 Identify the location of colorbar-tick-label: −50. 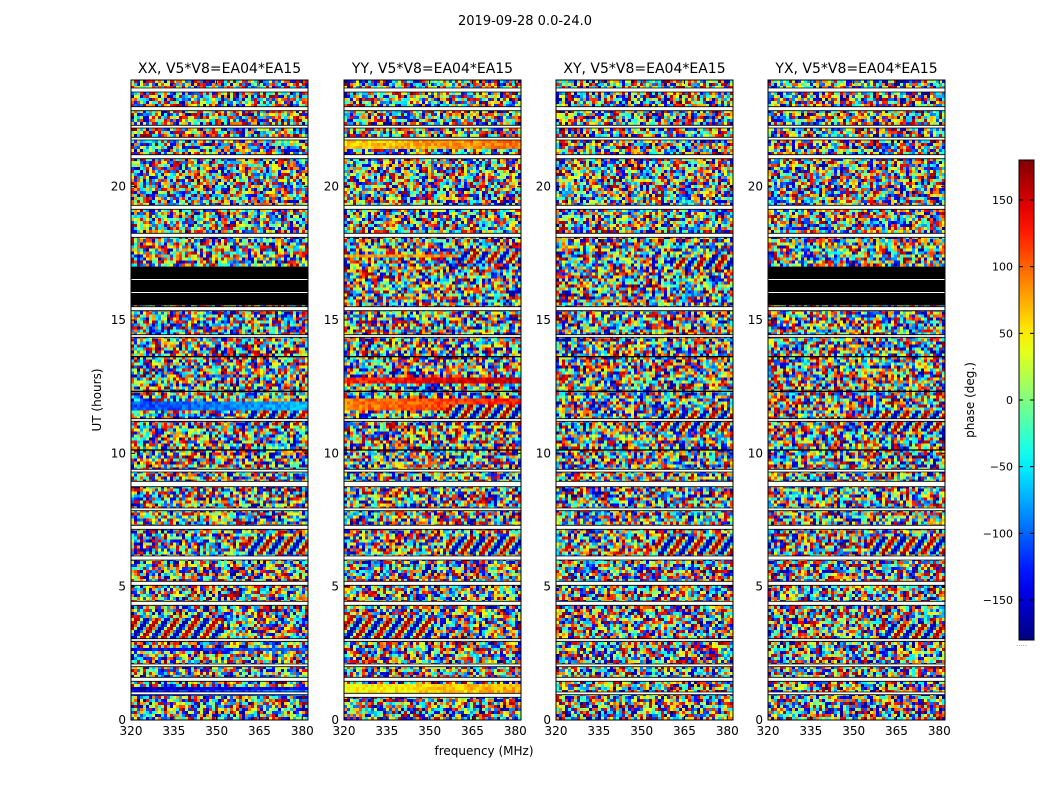
(1001, 467).